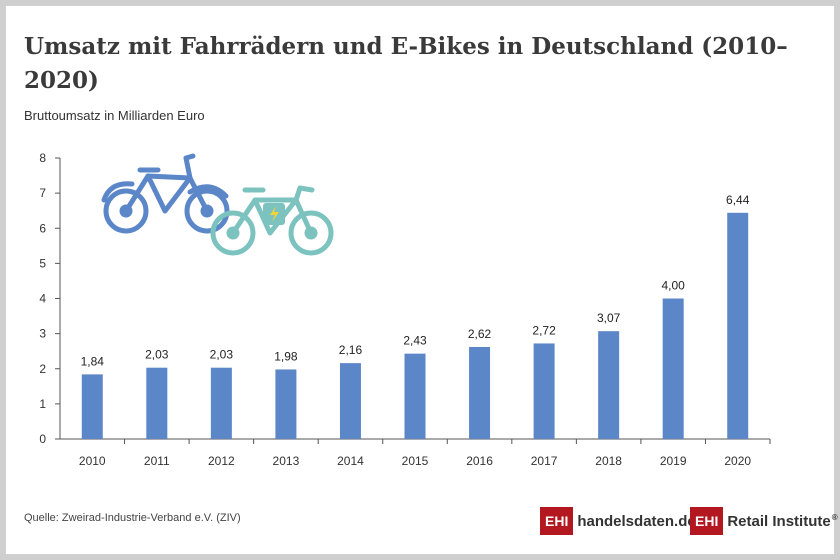 Image resolution: width=840 pixels, height=560 pixels. What do you see at coordinates (42, 228) in the screenshot?
I see `y-tick-label: 6` at bounding box center [42, 228].